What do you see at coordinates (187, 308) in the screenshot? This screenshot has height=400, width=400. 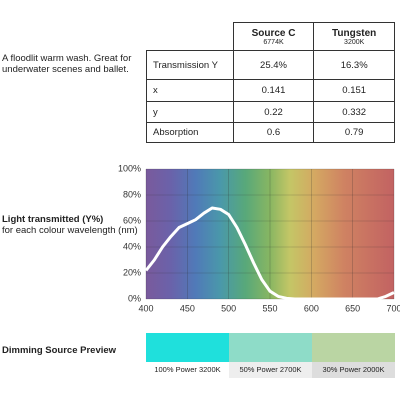 I see `x-tick-label: 450` at bounding box center [187, 308].